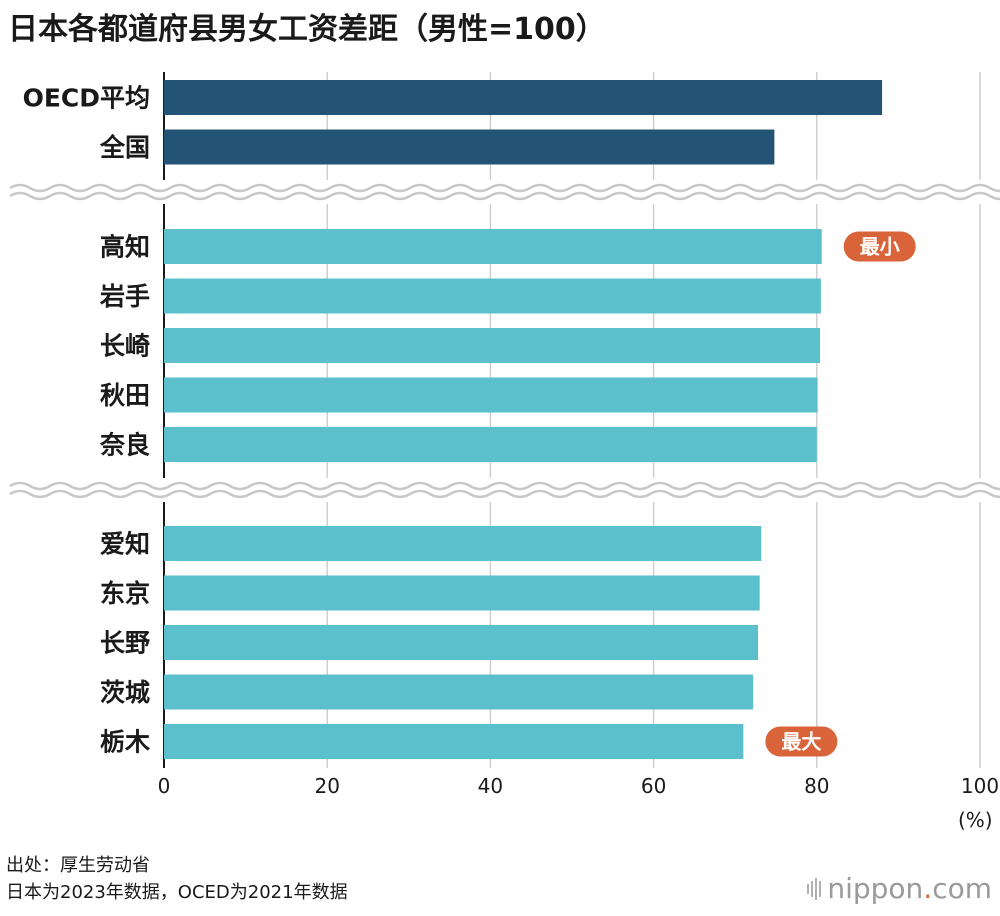 The width and height of the screenshot is (1000, 916). What do you see at coordinates (125, 742) in the screenshot?
I see `category-label: 栃木` at bounding box center [125, 742].